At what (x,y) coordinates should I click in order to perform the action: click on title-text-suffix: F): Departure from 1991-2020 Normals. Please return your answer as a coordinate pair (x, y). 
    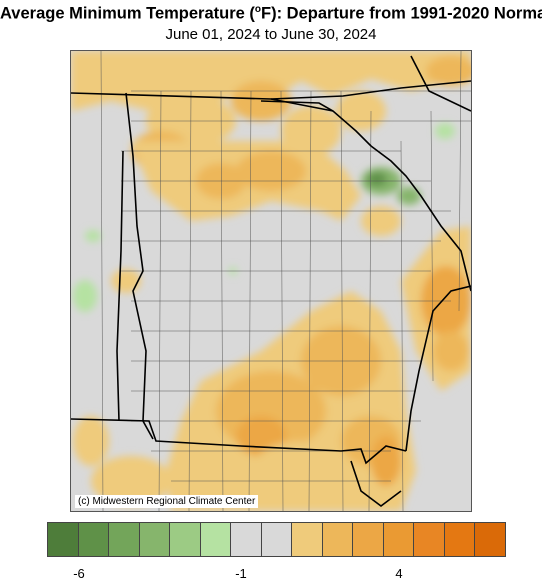
    Looking at the image, I should click on (401, 13).